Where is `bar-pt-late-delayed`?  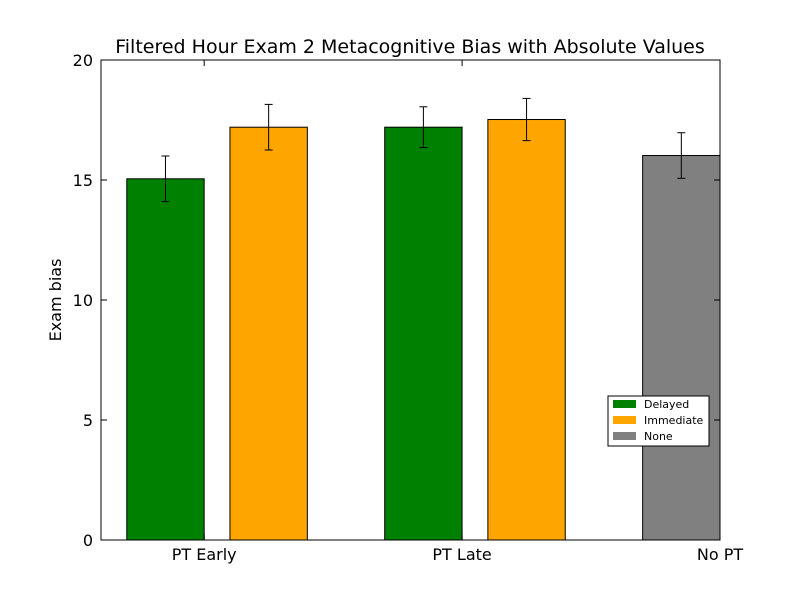
bar-pt-late-delayed is located at coordinates (423, 333).